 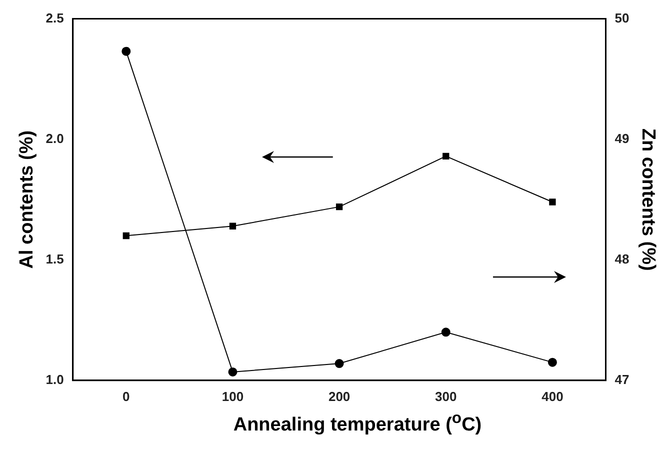 What do you see at coordinates (622, 18) in the screenshot?
I see `y2-tick-label: 50` at bounding box center [622, 18].